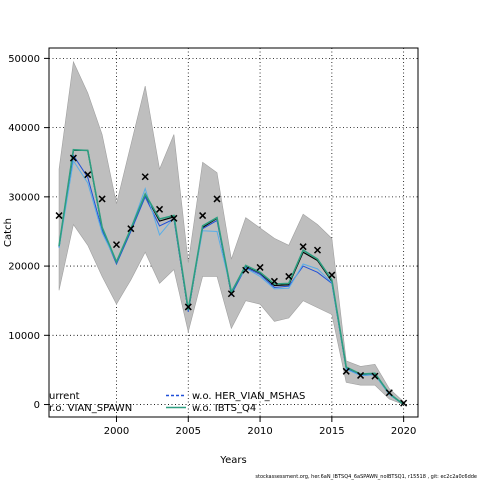  I want to click on legend-item-2: w.o. HER_VIAN_MSHAS, so click(235, 396).